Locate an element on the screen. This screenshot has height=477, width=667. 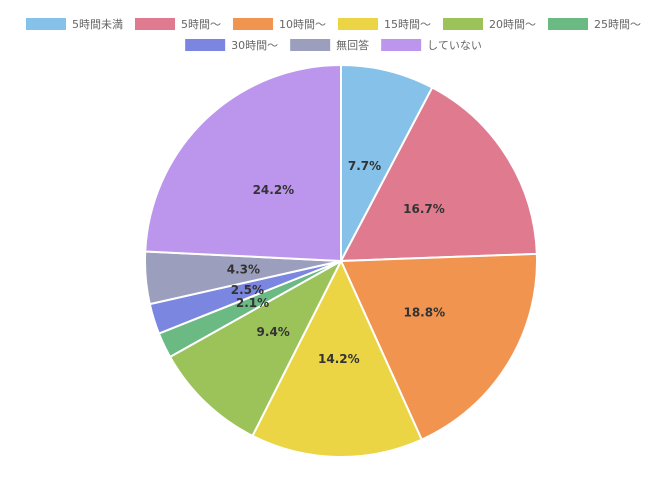
legend-item: 5時間〜 is located at coordinates (178, 24).